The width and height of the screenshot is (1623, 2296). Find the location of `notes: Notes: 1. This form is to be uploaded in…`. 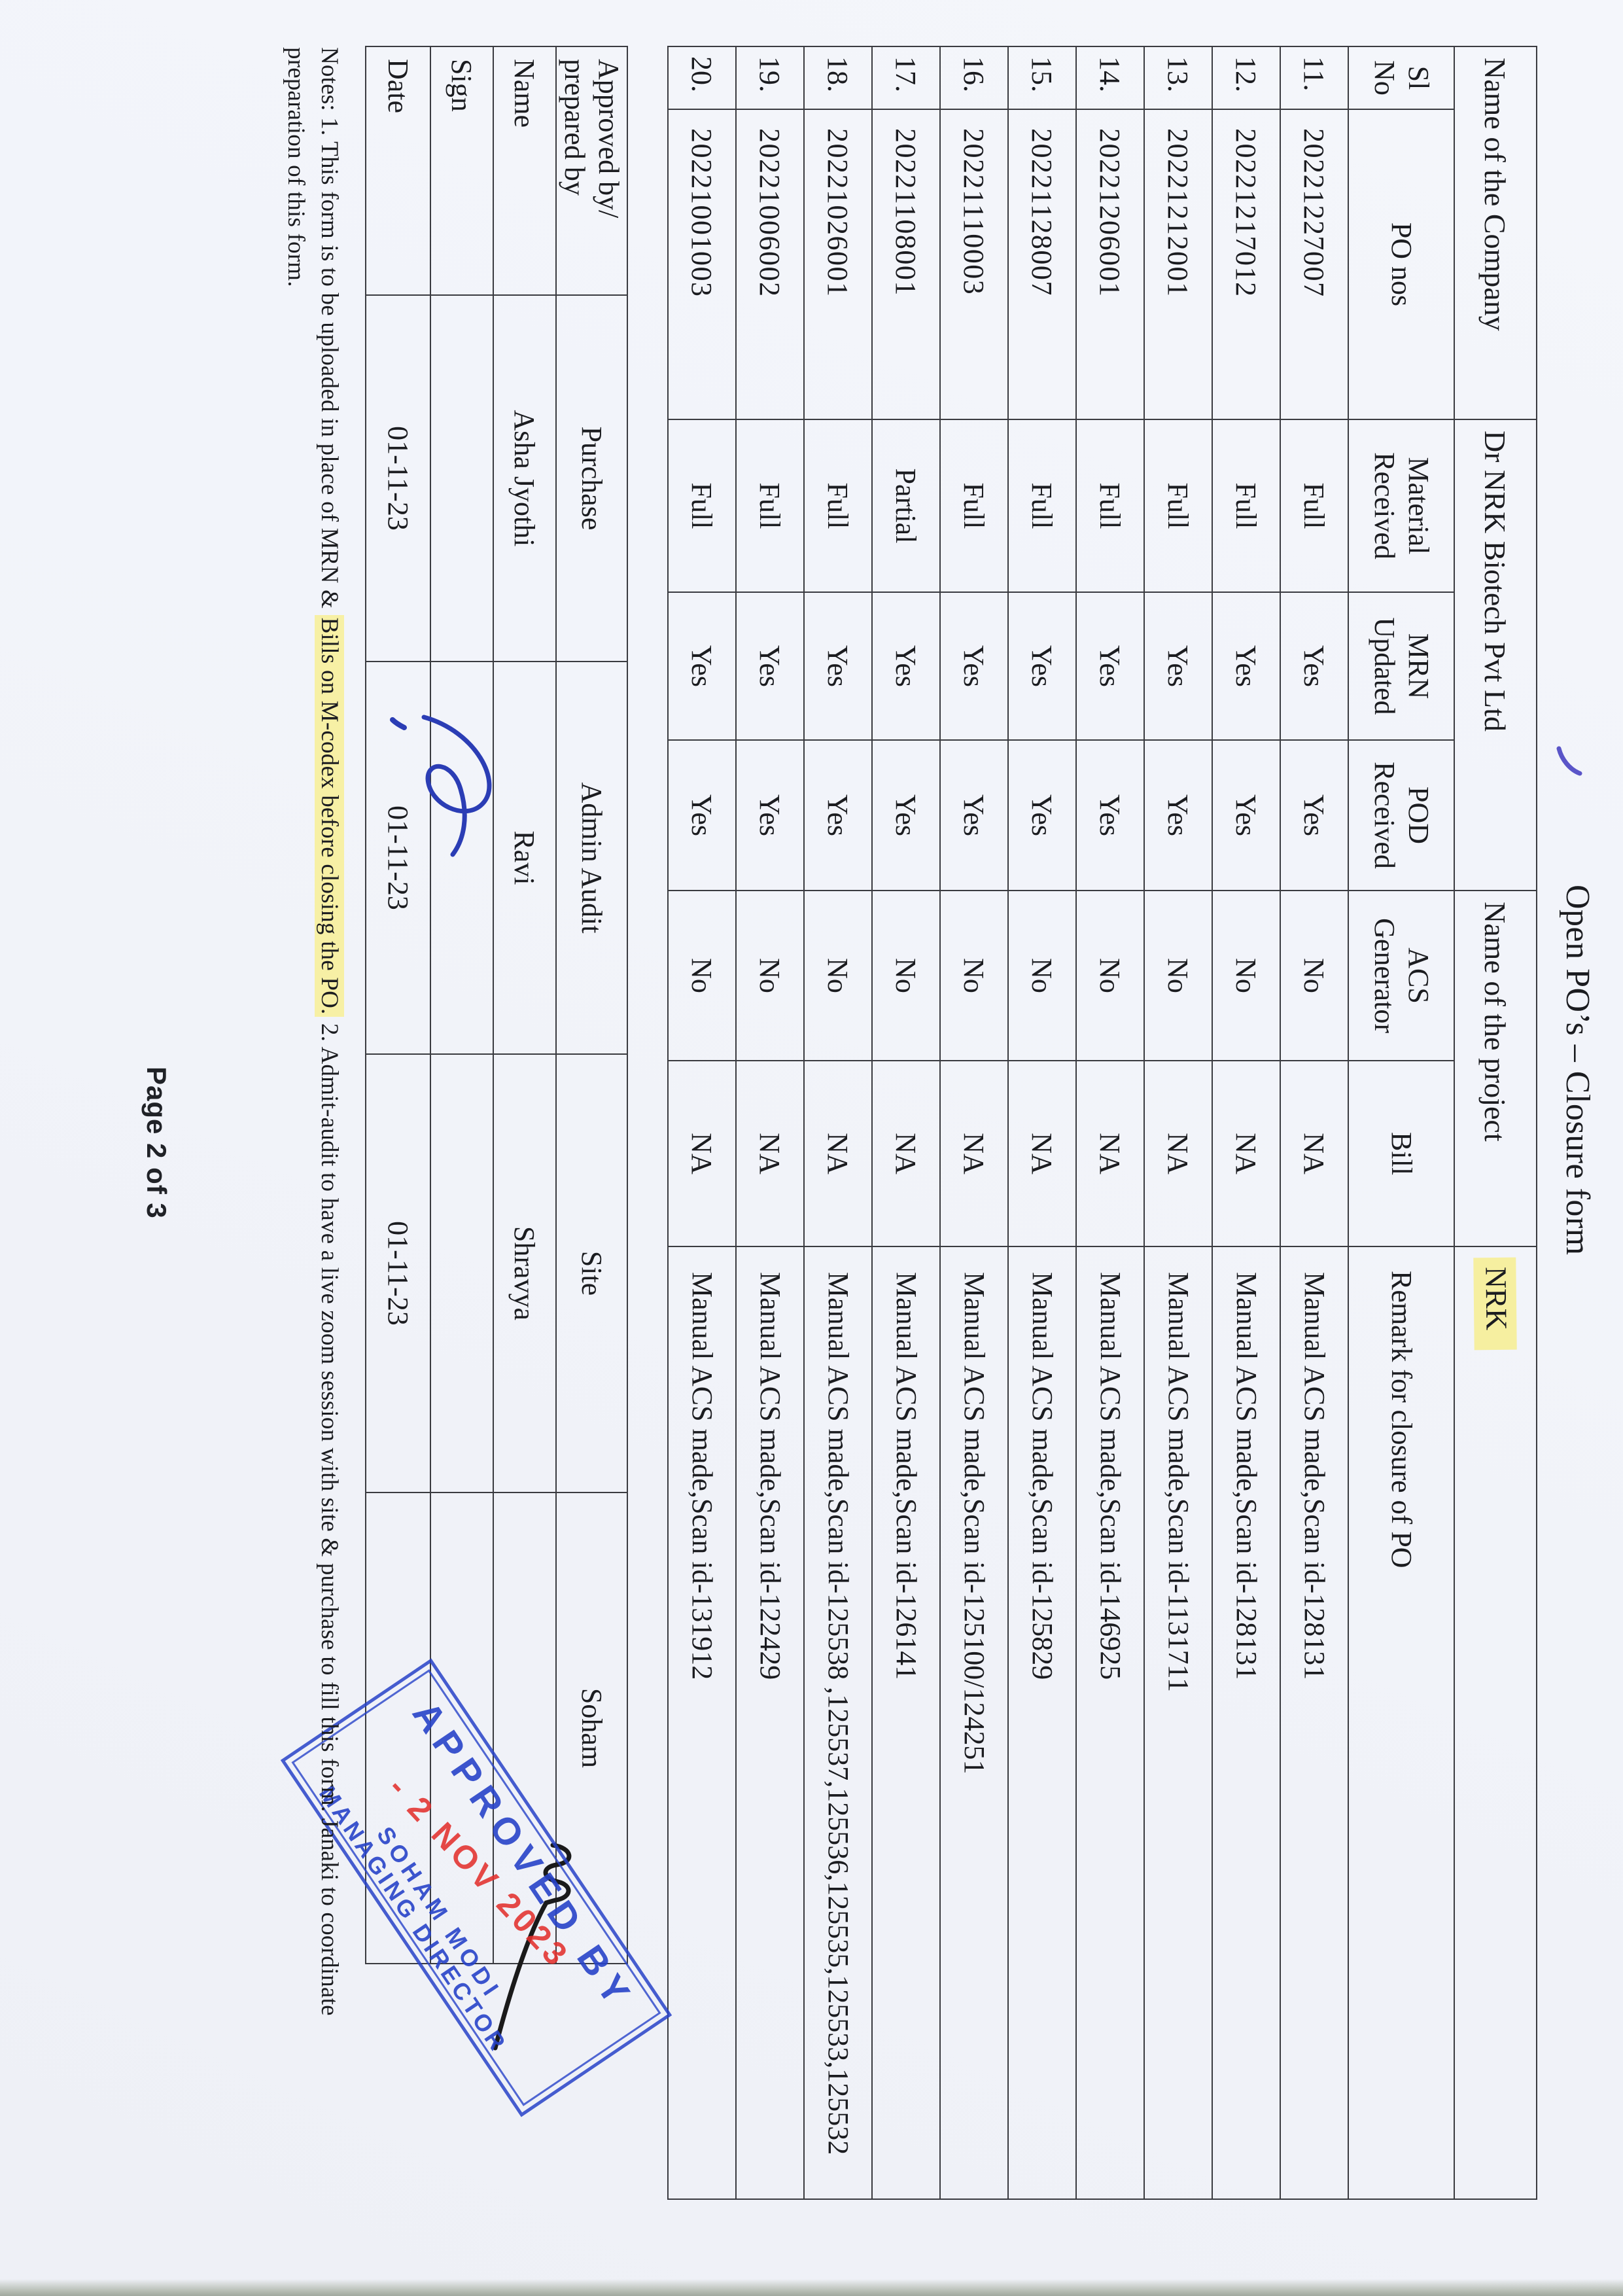

notes: Notes: 1. This form is to be uploaded in… is located at coordinates (312, 1159).